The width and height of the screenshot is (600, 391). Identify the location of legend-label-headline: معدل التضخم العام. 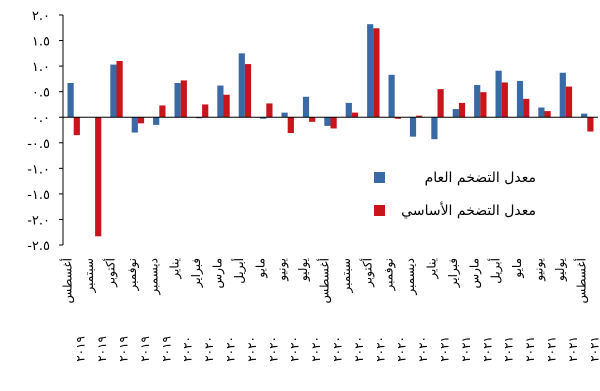
(480, 178).